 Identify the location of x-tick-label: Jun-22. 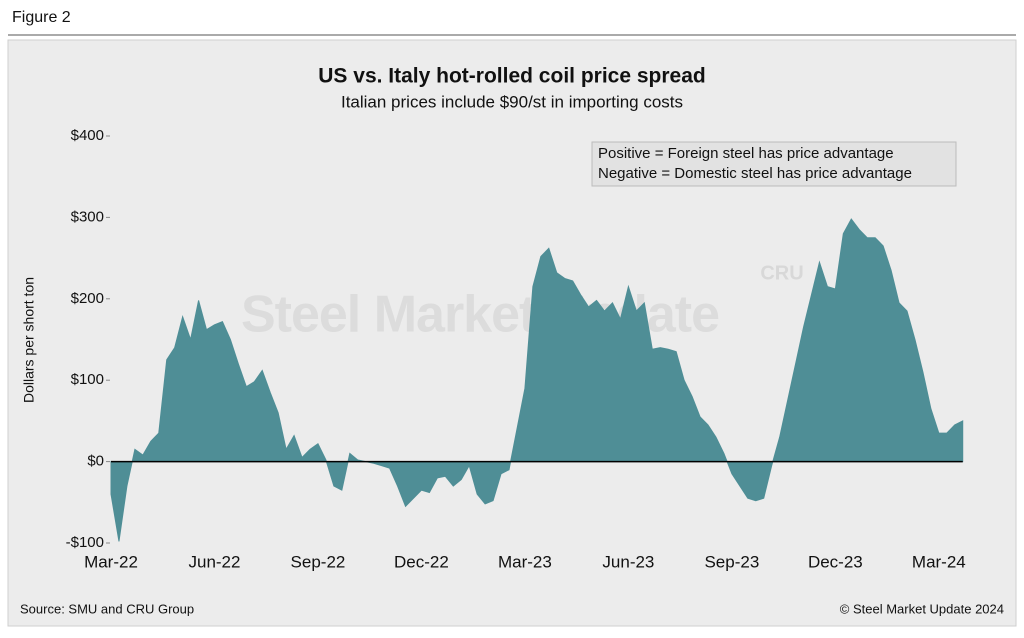
(214, 561).